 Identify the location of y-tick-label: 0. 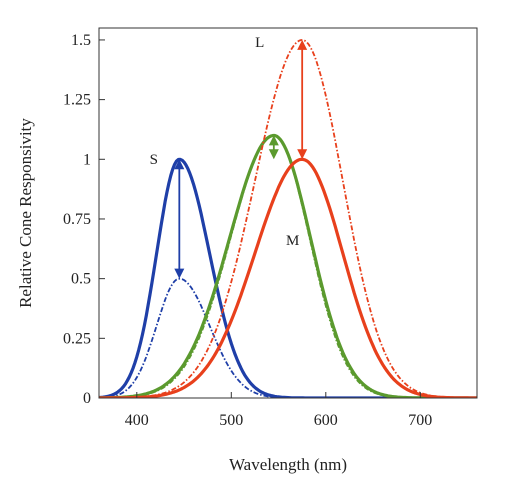
(87, 398).